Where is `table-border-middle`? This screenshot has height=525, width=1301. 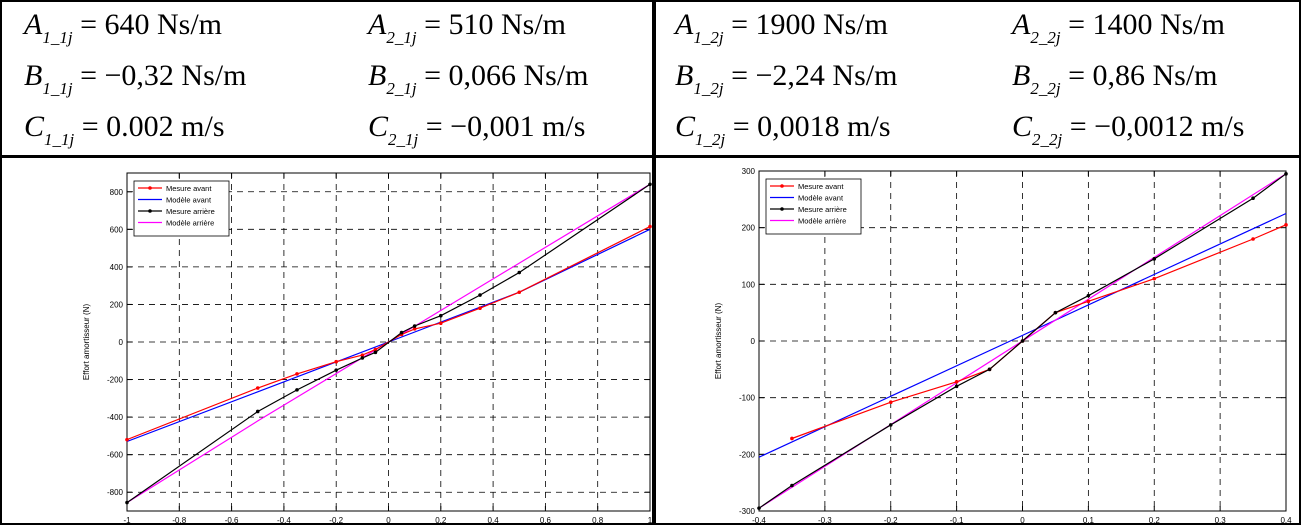
table-border-middle is located at coordinates (654, 262).